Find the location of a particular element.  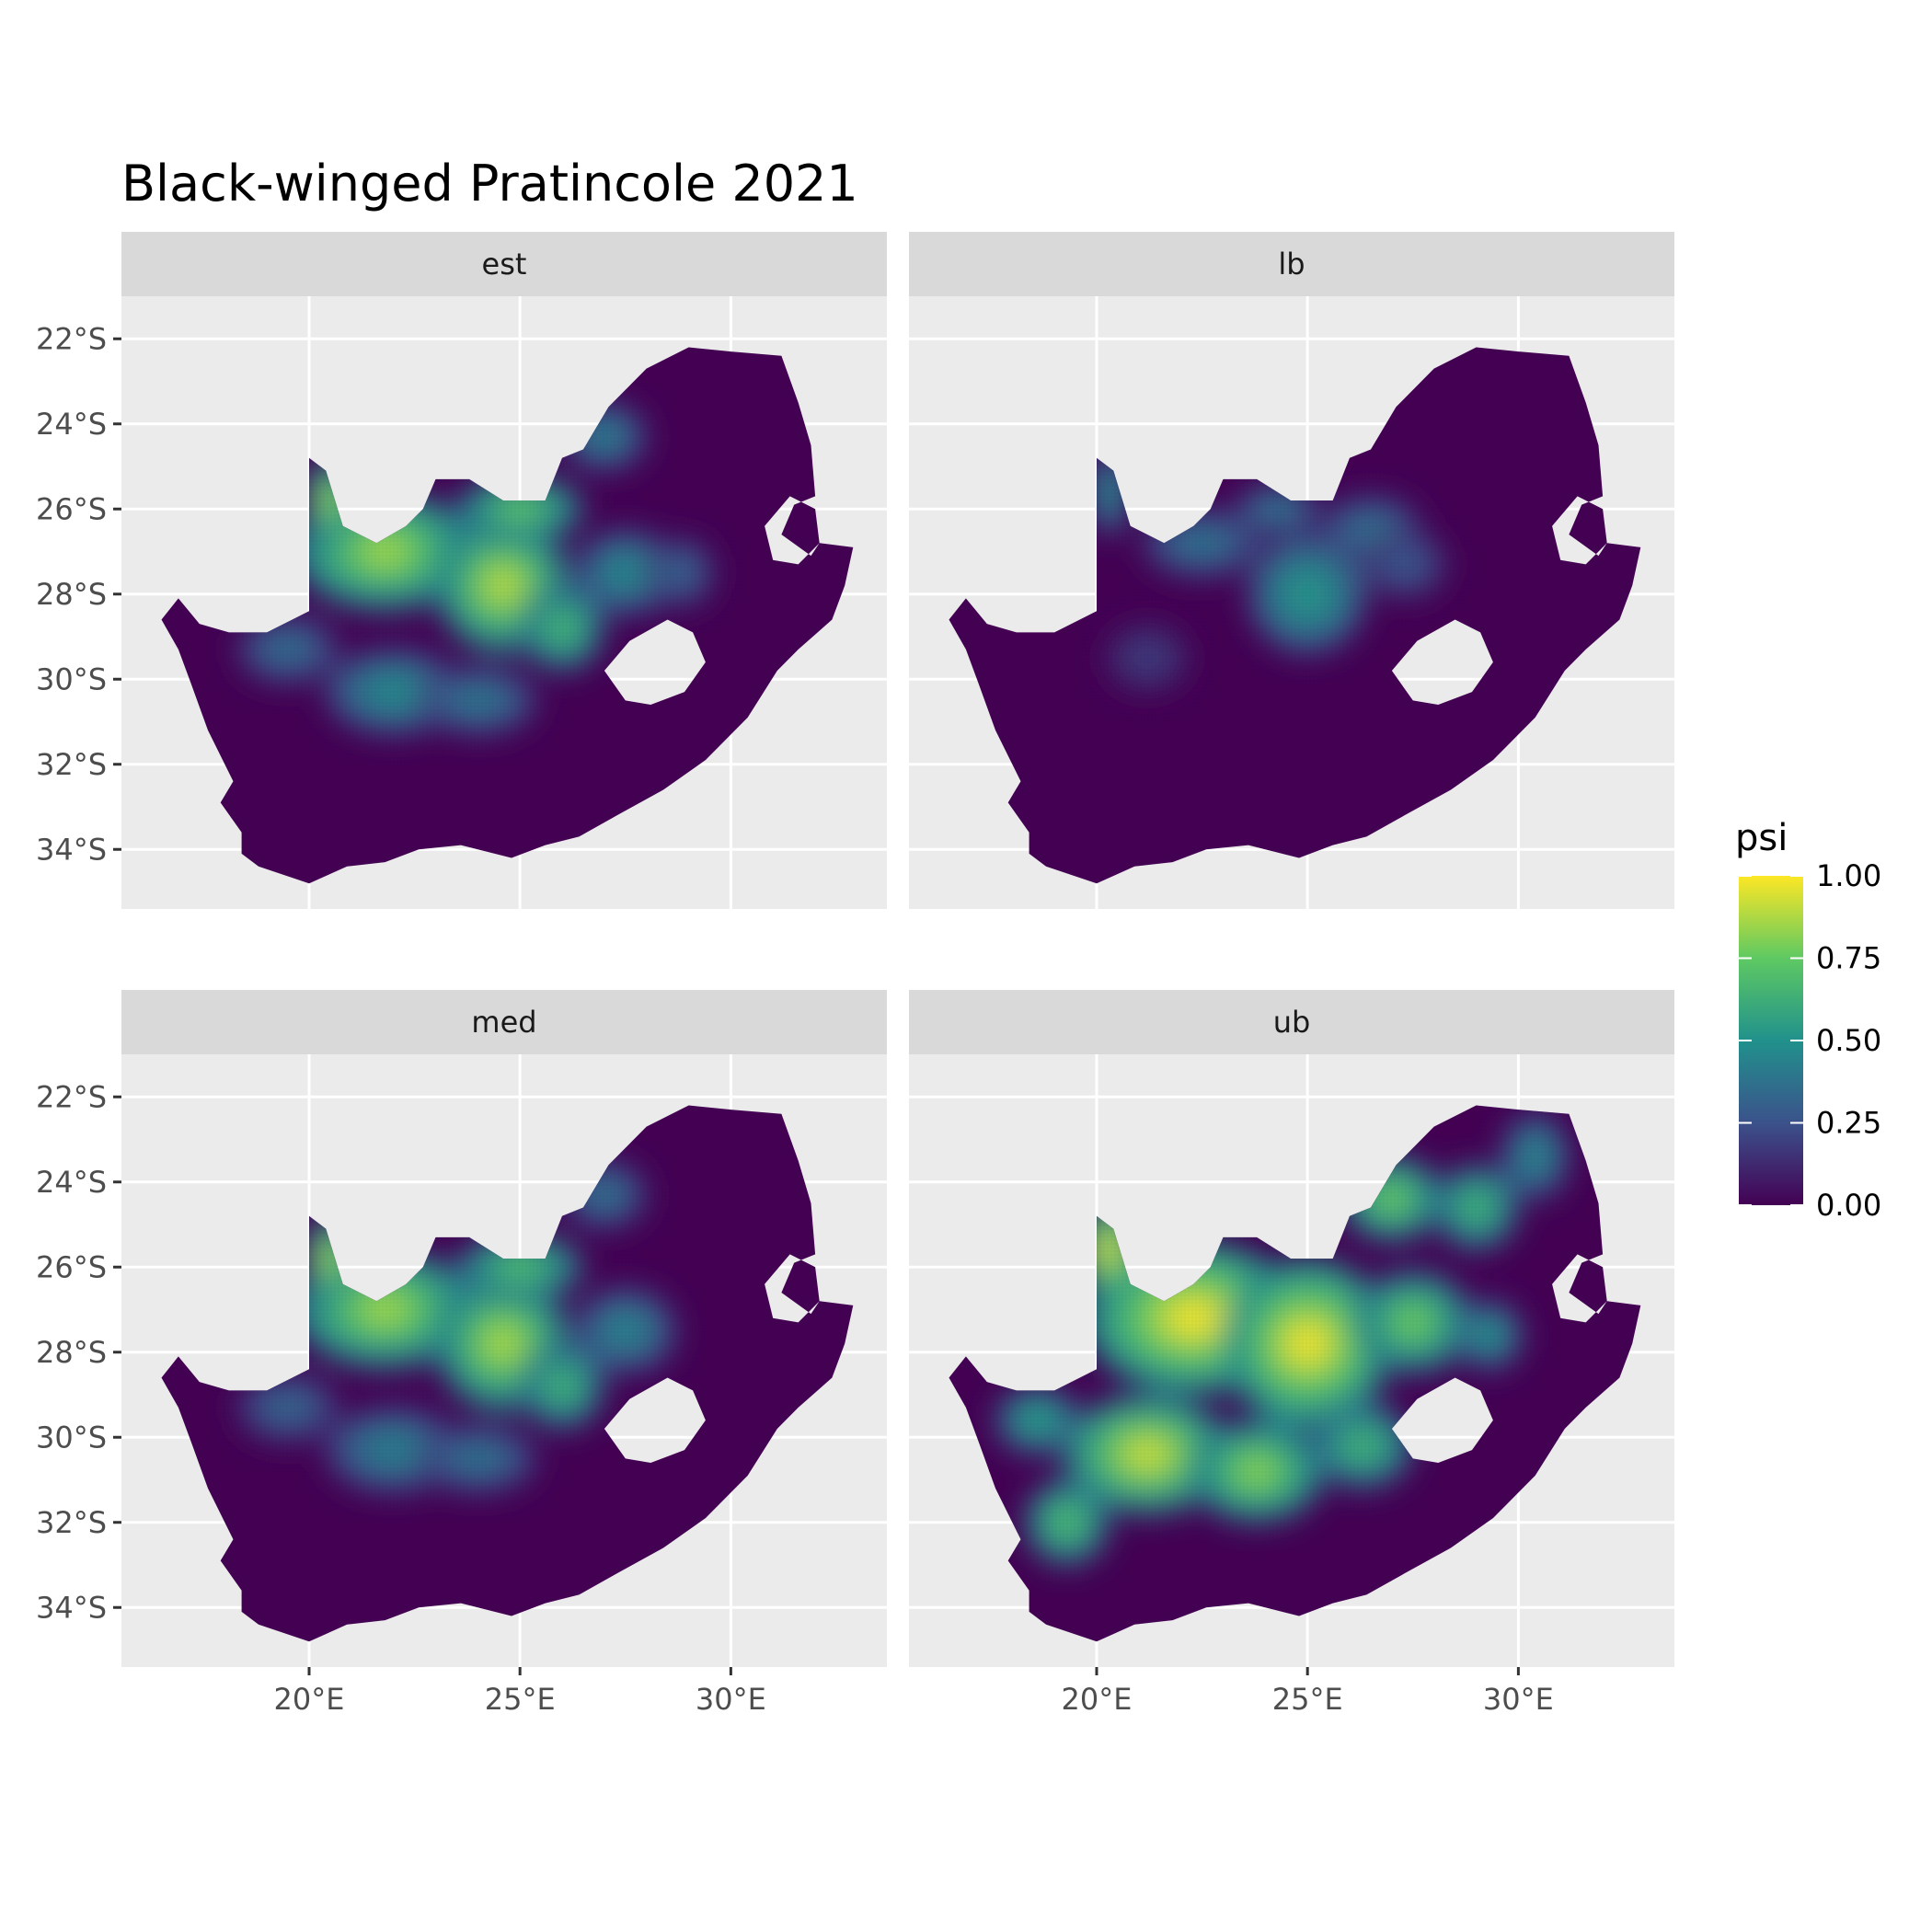

legend-title: psi is located at coordinates (1761, 838).